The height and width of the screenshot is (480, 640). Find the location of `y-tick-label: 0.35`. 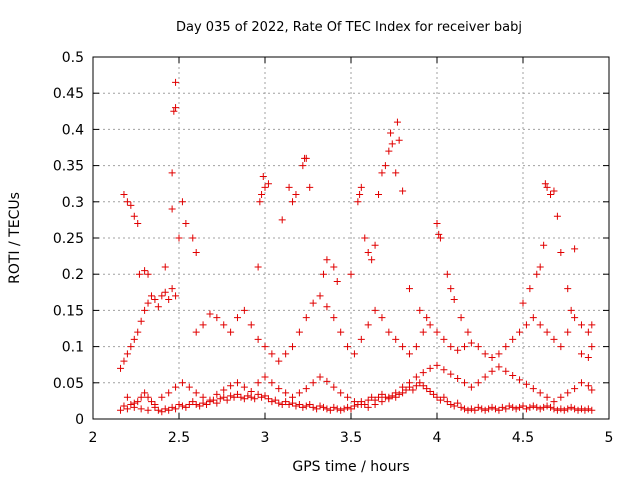

y-tick-label: 0.35 is located at coordinates (68, 167).